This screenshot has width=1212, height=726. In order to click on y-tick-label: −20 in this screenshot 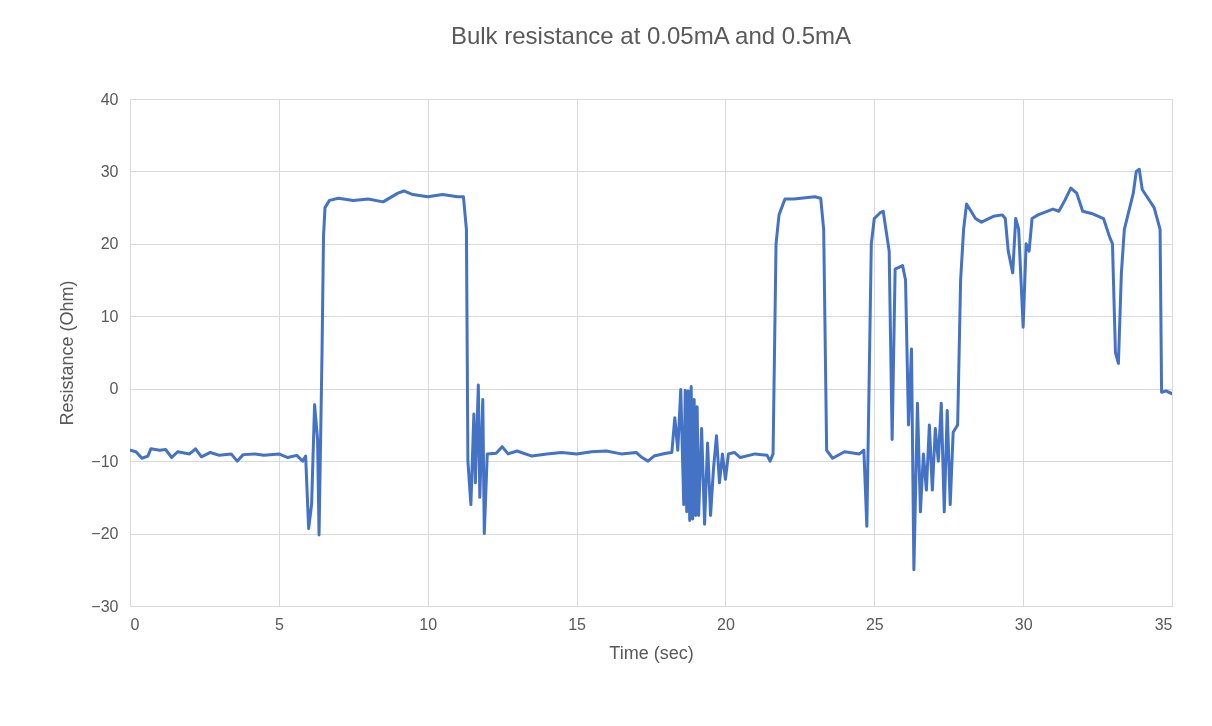, I will do `click(105, 534)`.